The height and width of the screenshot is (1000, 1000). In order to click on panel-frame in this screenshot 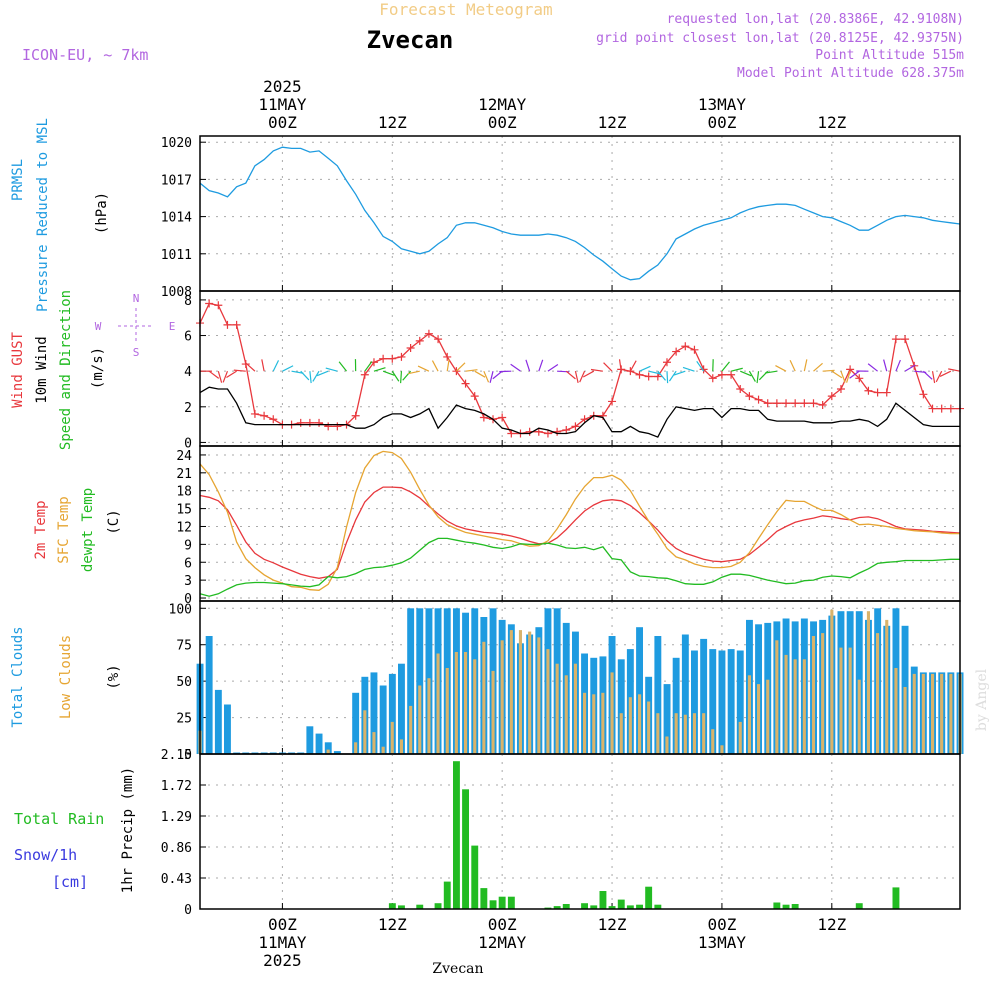, I will do `click(580, 213)`.